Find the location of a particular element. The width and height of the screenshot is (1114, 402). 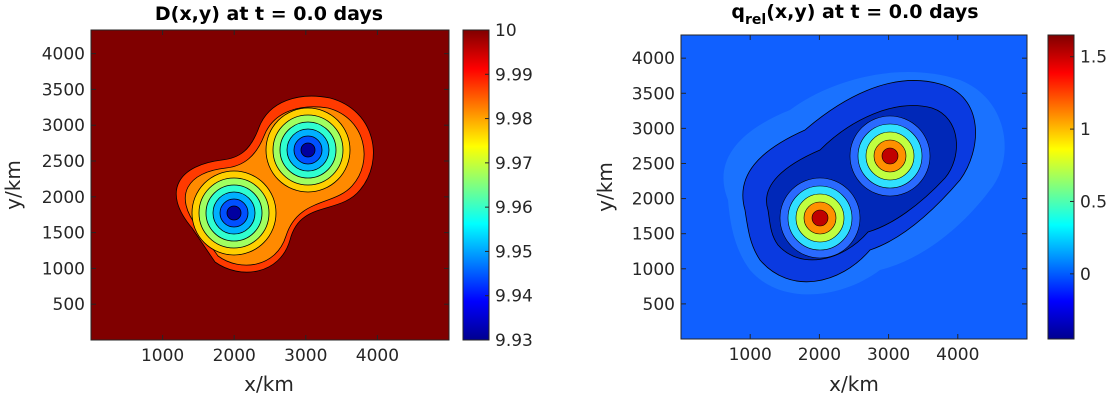

left-xlabel: x/km is located at coordinates (269, 384).